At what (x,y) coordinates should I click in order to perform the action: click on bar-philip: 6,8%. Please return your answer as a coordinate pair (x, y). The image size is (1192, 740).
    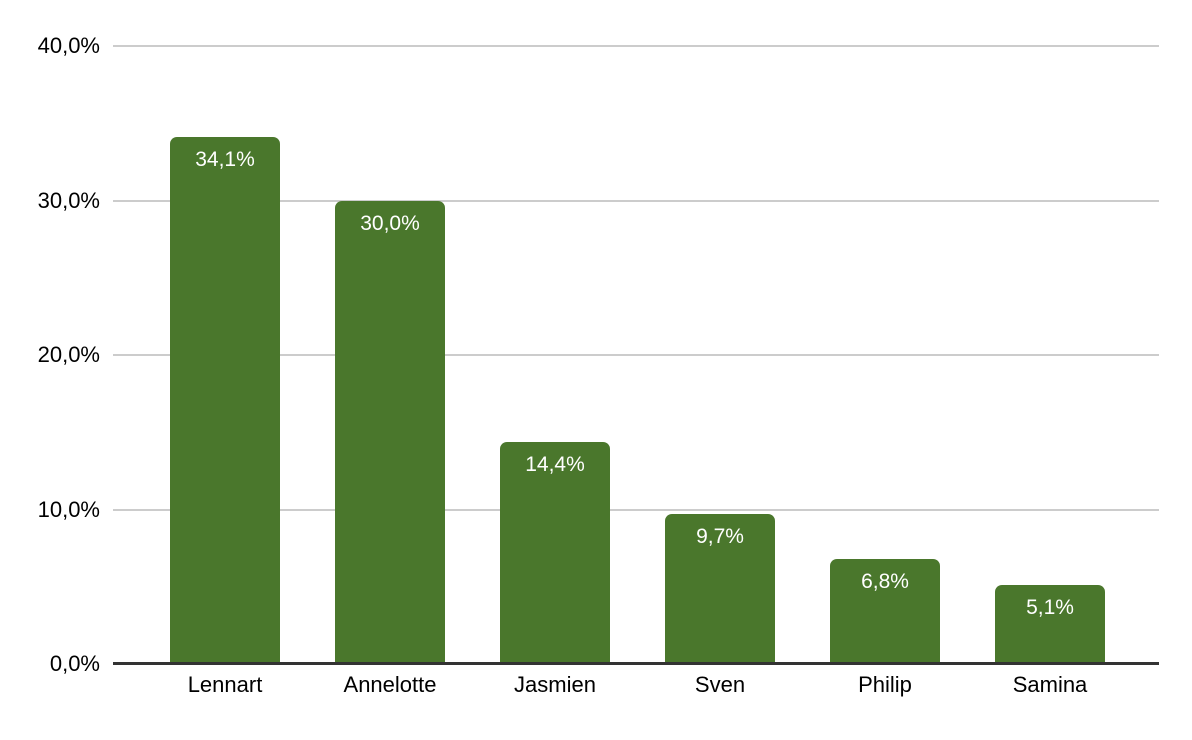
    Looking at the image, I should click on (885, 611).